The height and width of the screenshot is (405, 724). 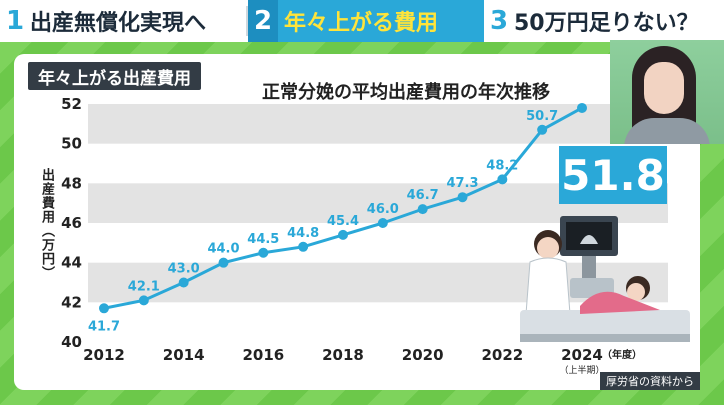 What do you see at coordinates (383, 209) in the screenshot?
I see `data-label: 46.0` at bounding box center [383, 209].